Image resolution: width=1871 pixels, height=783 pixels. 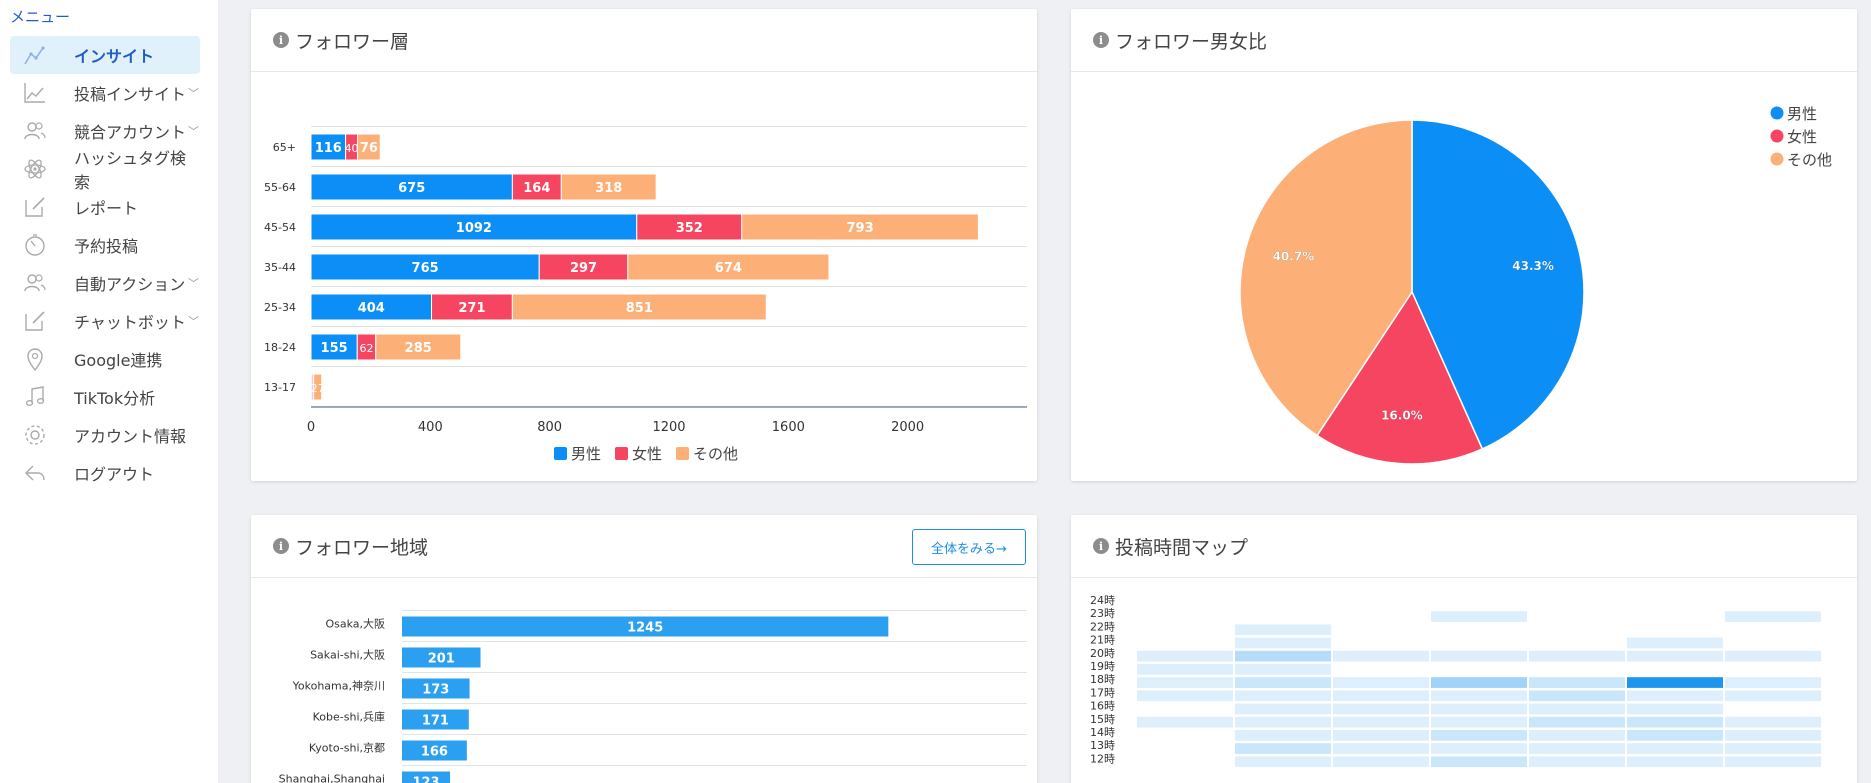 I want to click on view-all-button: 全体をみる→, so click(x=969, y=547).